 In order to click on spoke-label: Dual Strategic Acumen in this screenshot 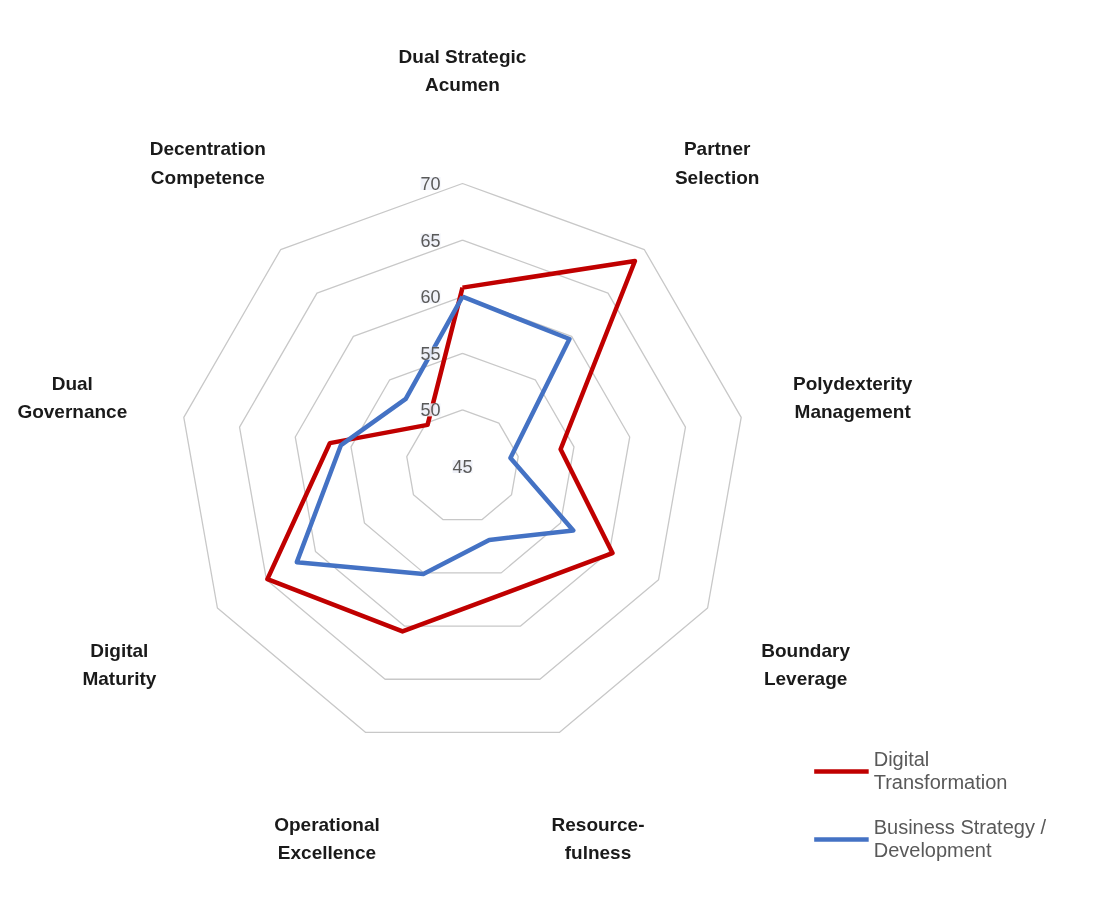, I will do `click(462, 70)`.